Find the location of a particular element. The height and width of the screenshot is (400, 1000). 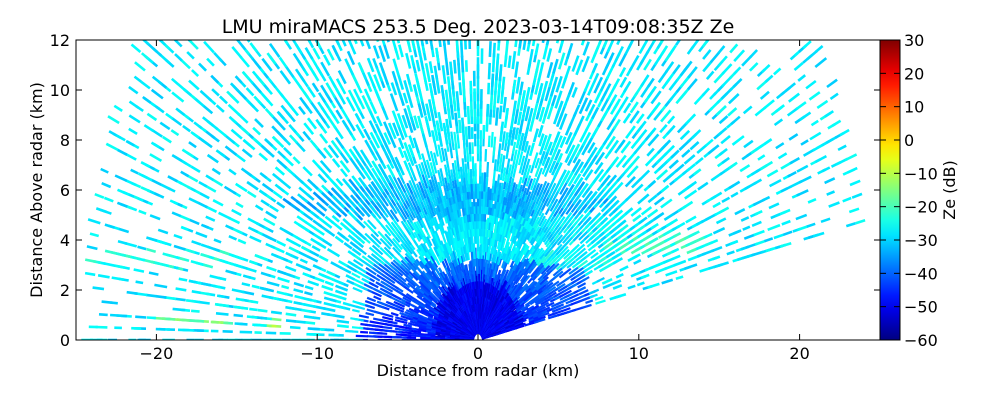

colorbar-tick-label: −50 is located at coordinates (921, 307).